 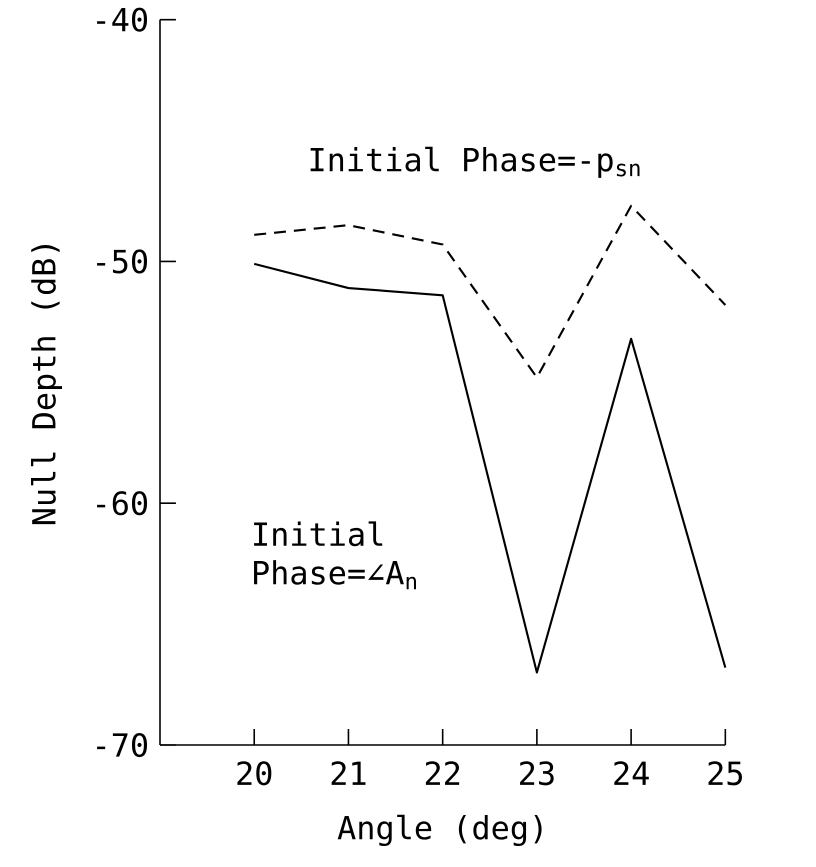 I want to click on y-tick-label: -40, so click(x=122, y=20).